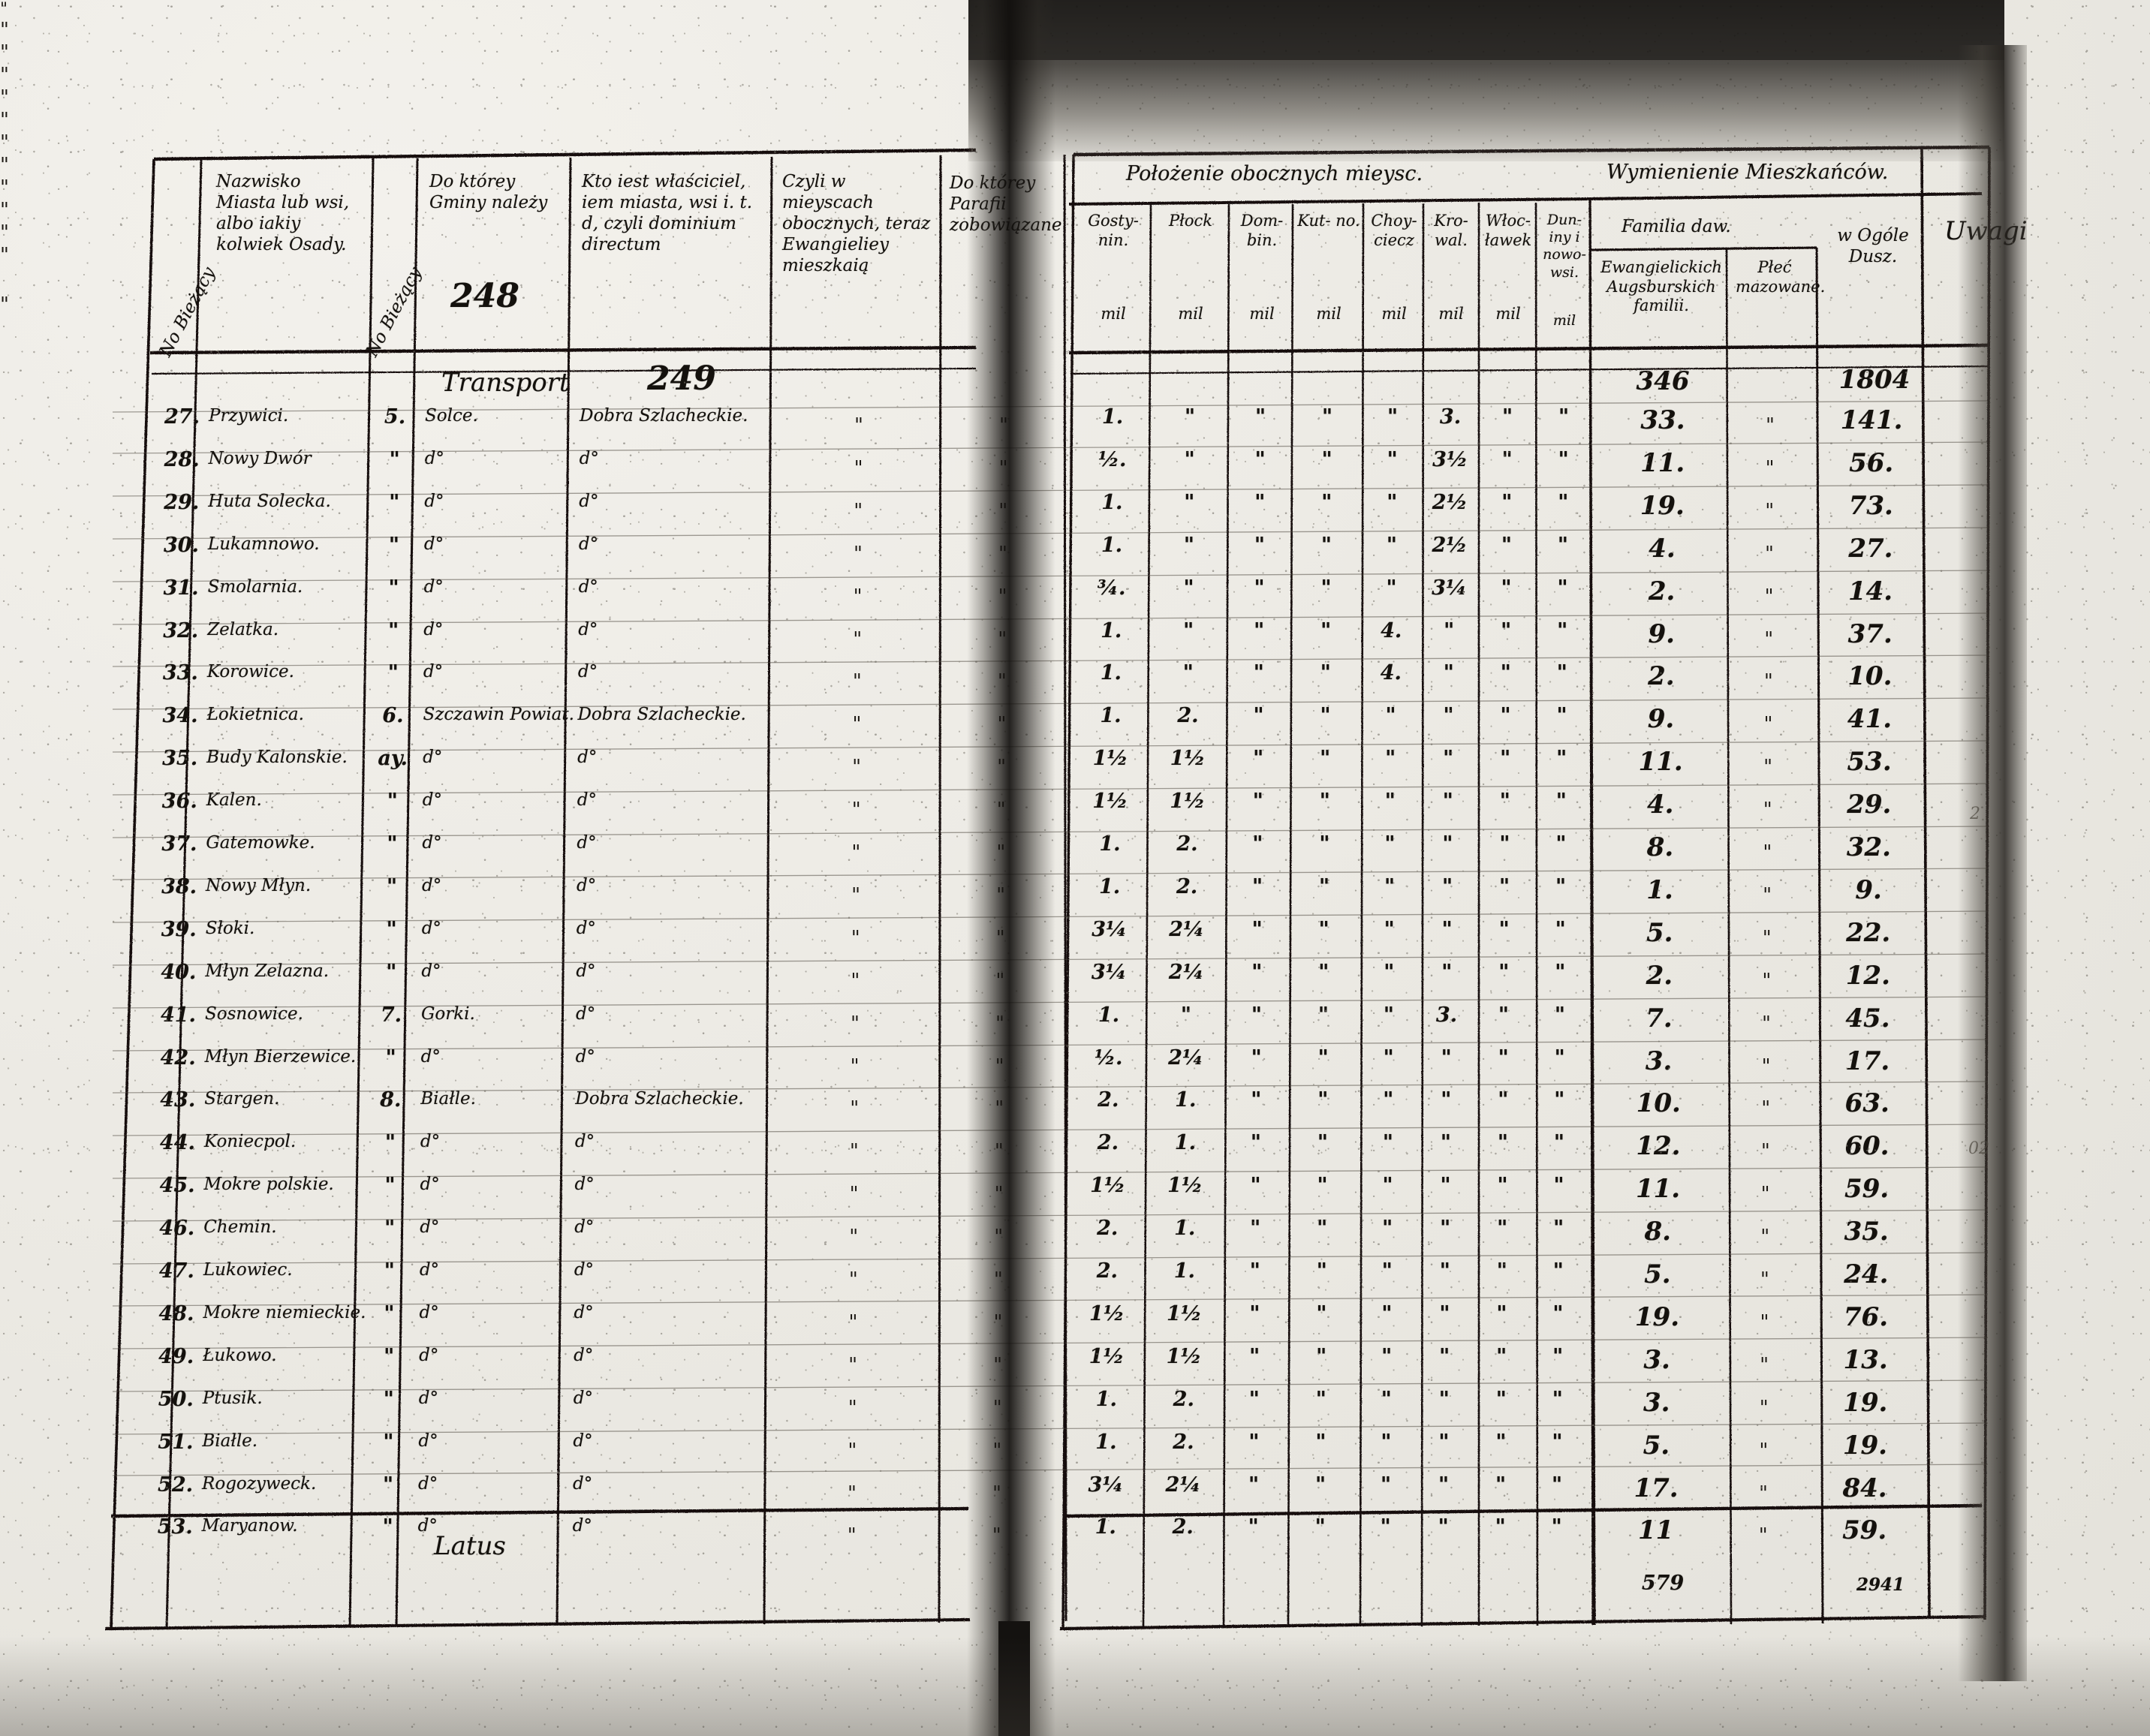 The height and width of the screenshot is (1736, 2150). Describe the element at coordinates (182, 459) in the screenshot. I see `row-number: 28.` at that location.